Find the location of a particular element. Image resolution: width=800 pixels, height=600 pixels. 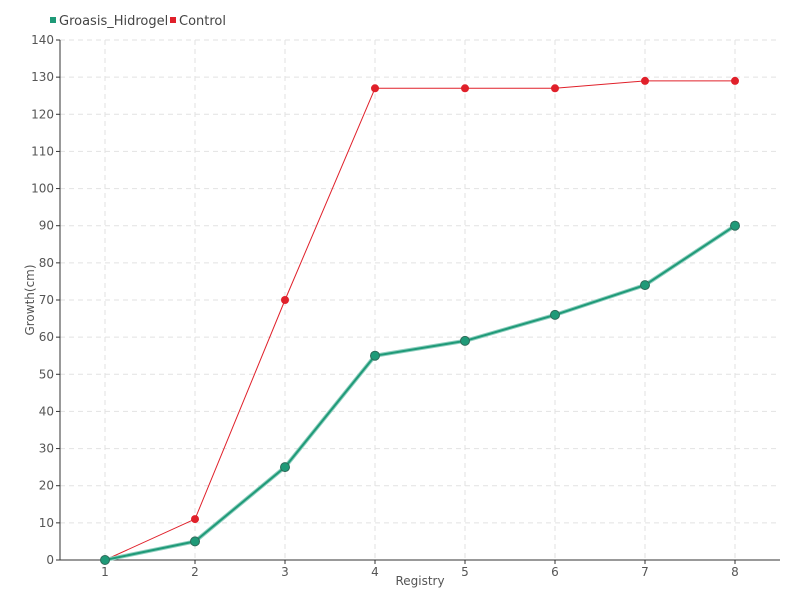

x-axis-title: Registry is located at coordinates (419, 581).